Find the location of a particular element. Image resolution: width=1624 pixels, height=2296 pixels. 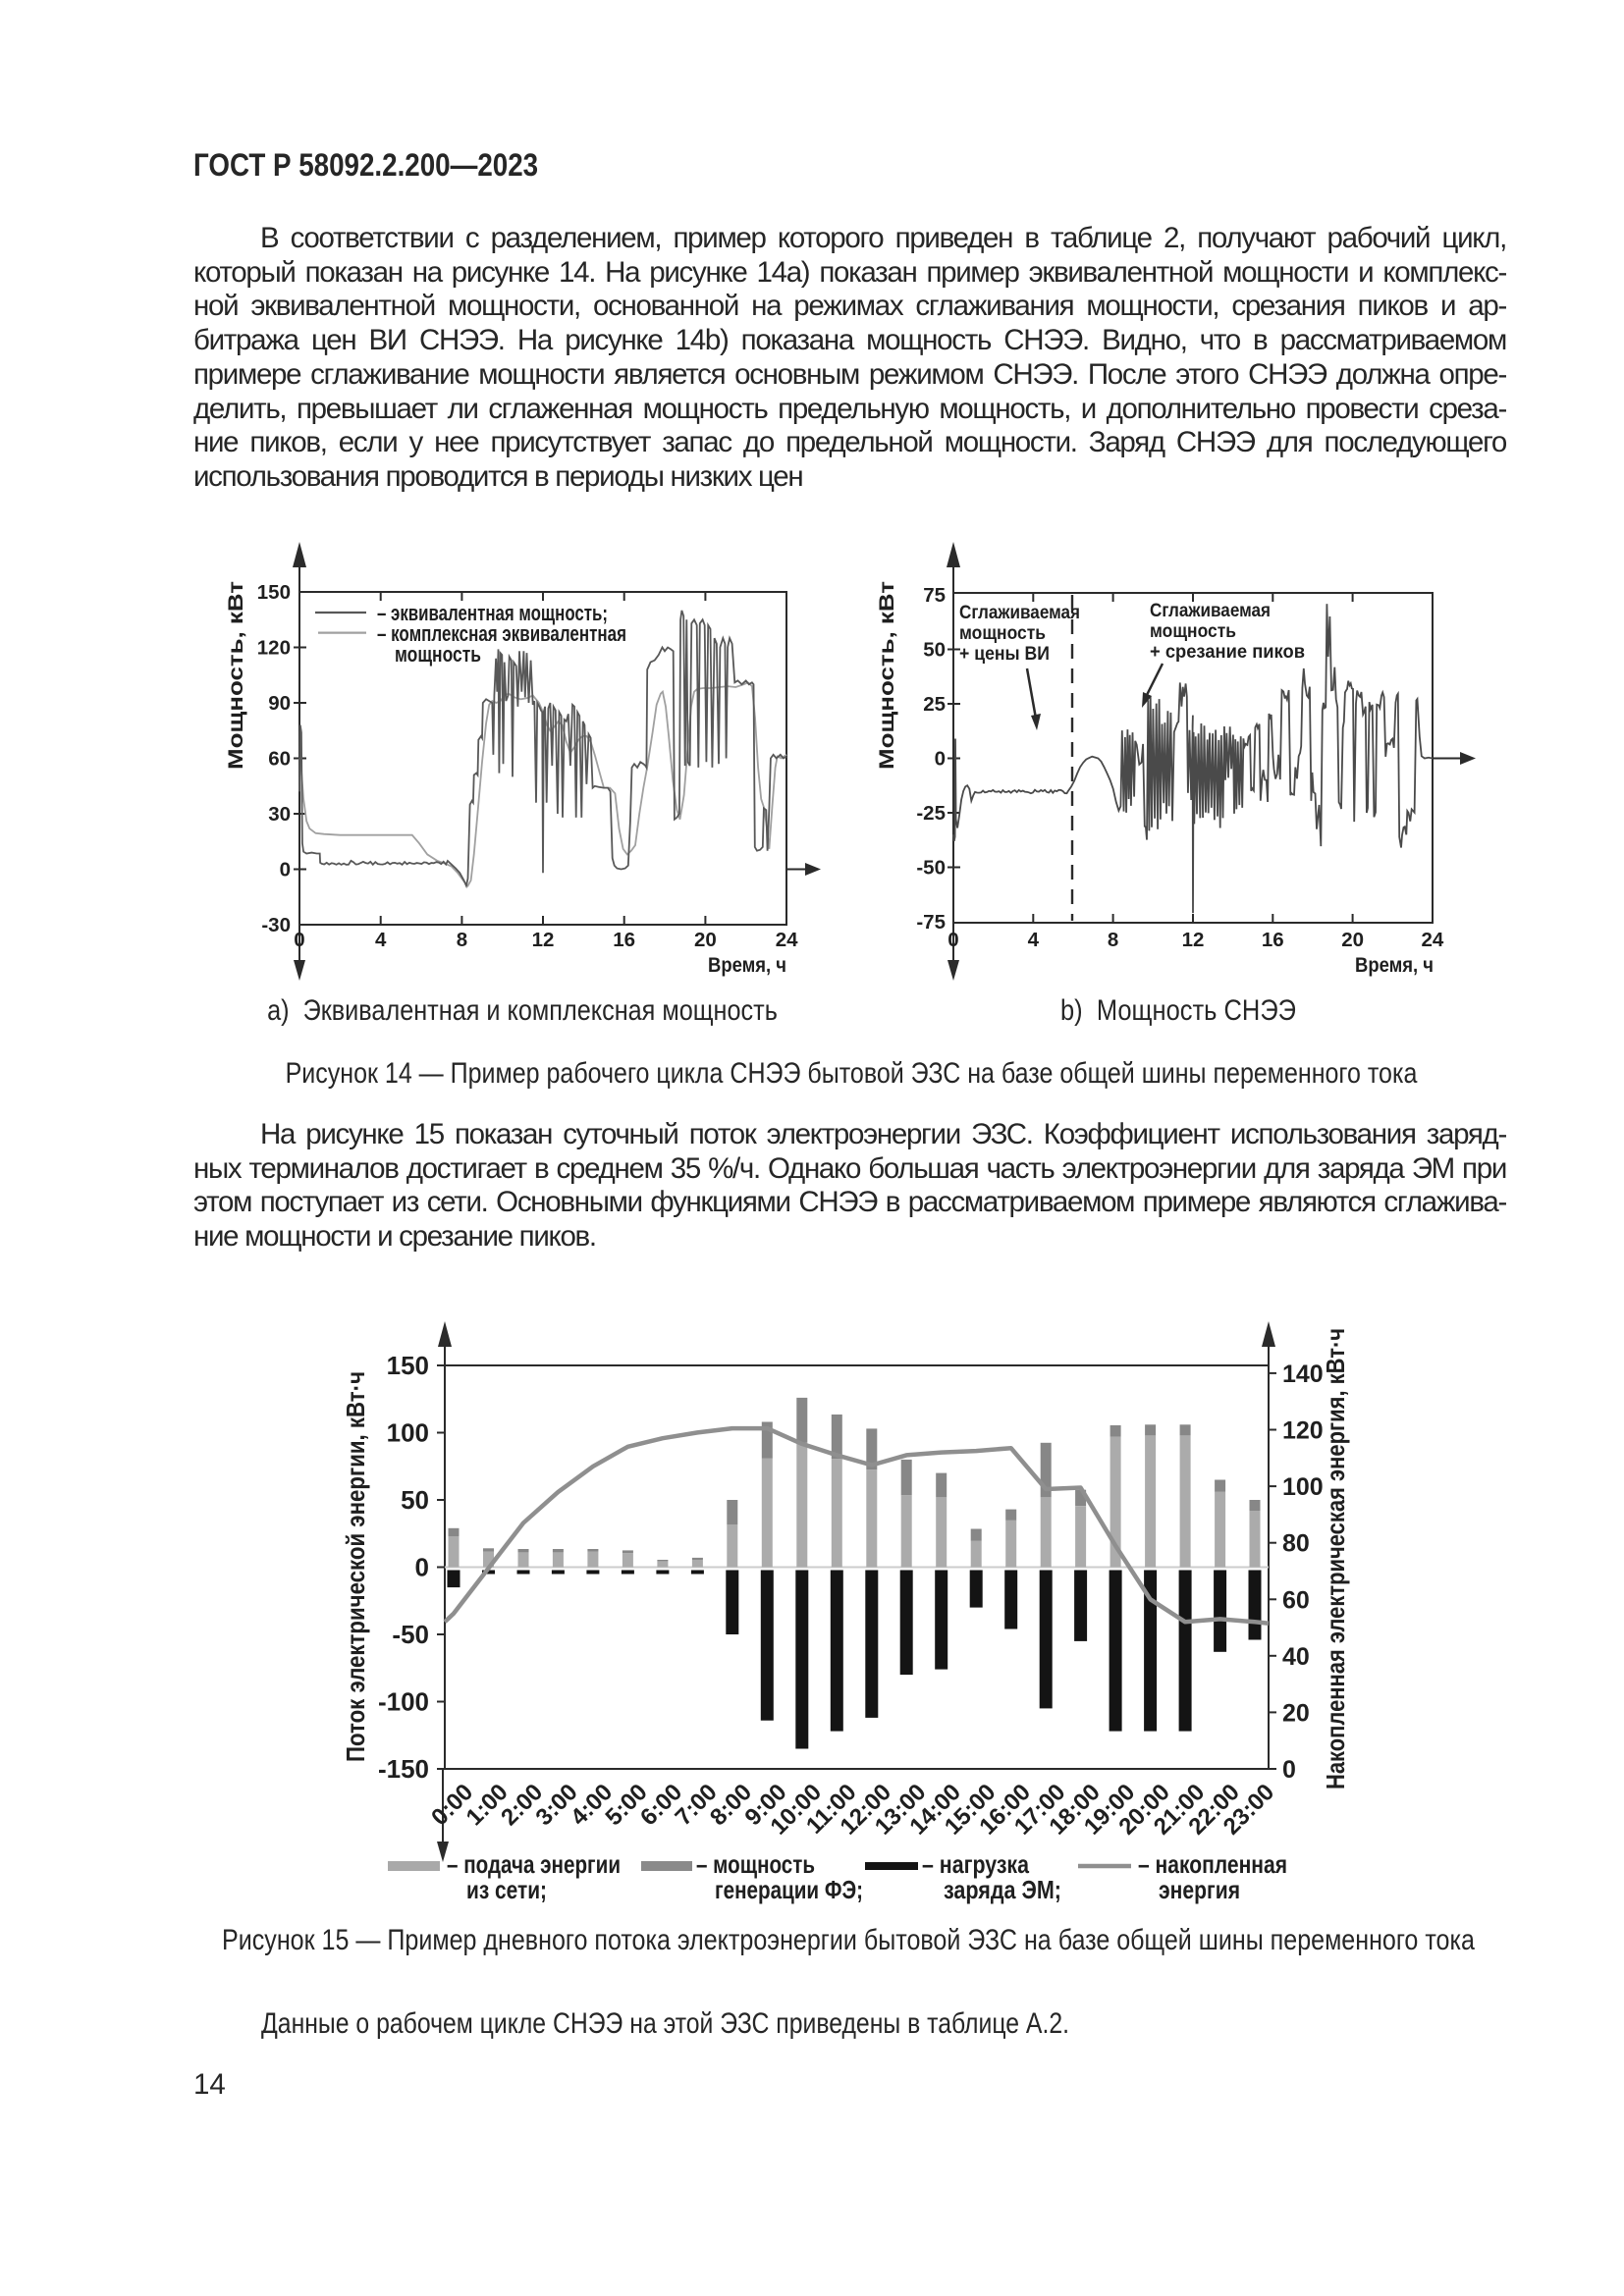

svg-text: – нагрузка is located at coordinates (975, 1864).